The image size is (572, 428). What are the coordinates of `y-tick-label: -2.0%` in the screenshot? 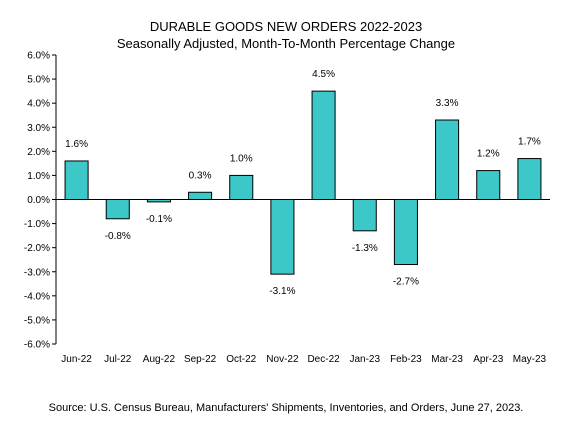 It's located at (37, 248).